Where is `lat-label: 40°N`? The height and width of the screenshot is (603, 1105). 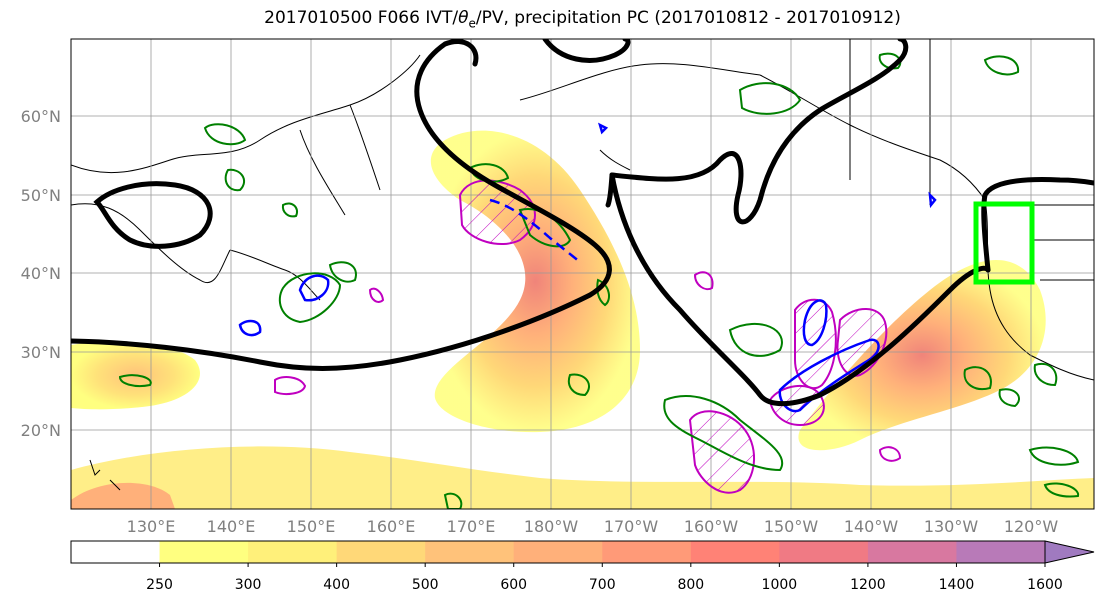
lat-label: 40°N is located at coordinates (41, 273).